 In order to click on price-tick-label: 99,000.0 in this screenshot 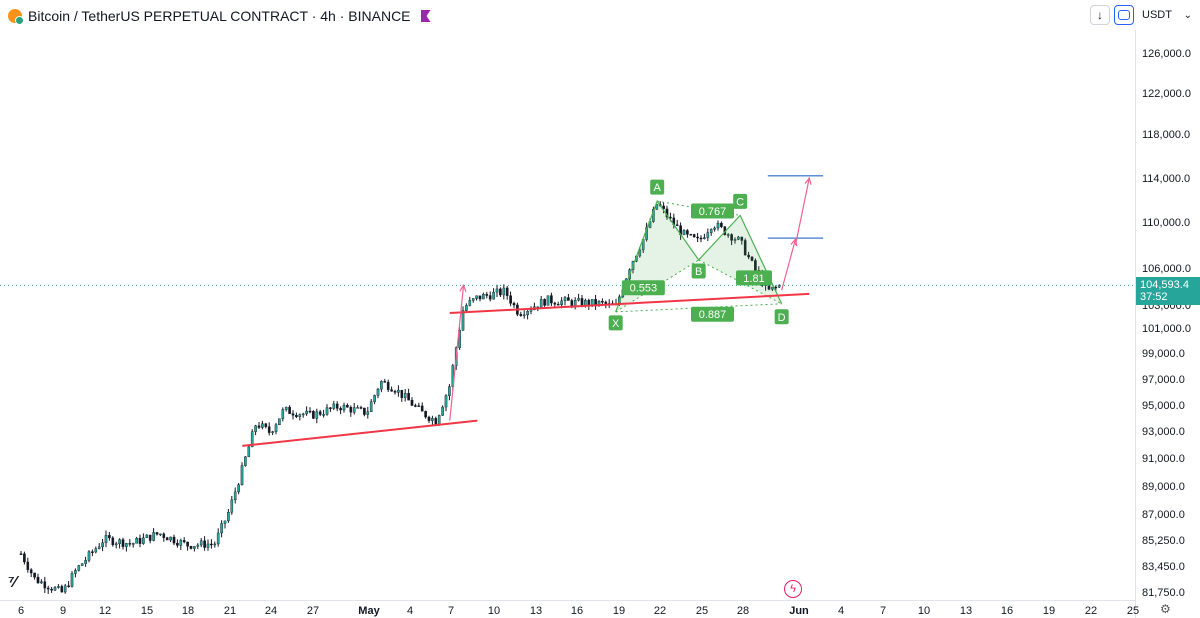, I will do `click(1163, 354)`.